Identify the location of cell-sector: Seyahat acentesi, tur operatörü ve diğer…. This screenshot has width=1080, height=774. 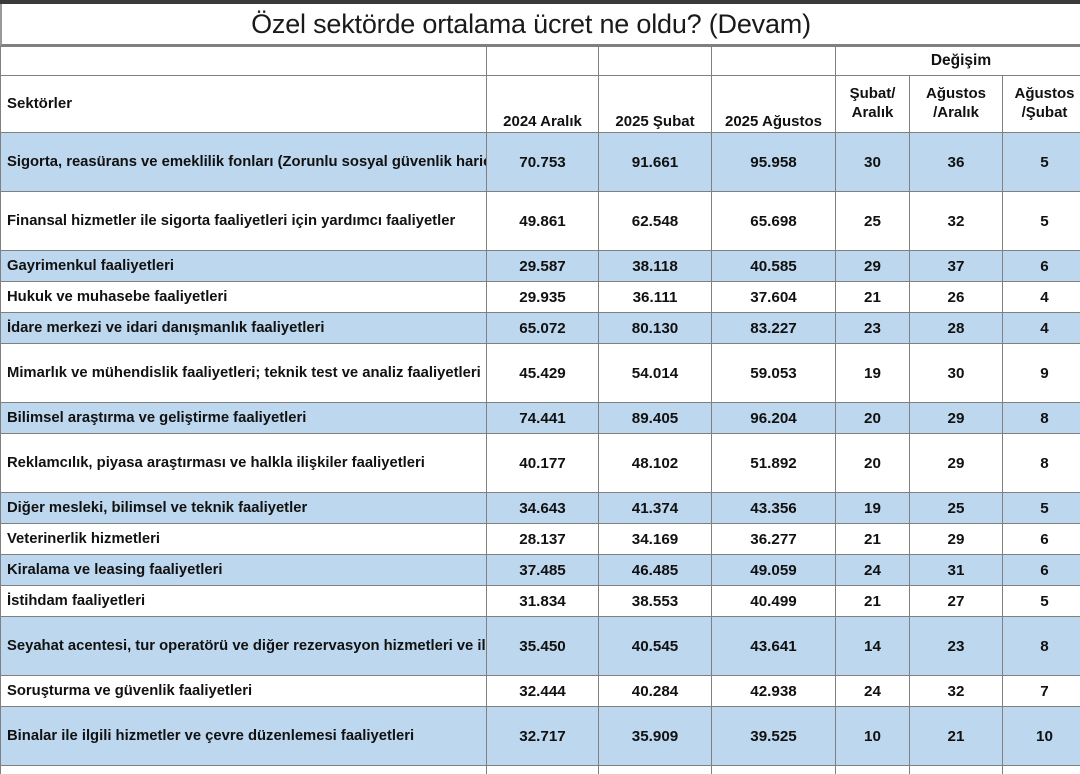
(243, 646).